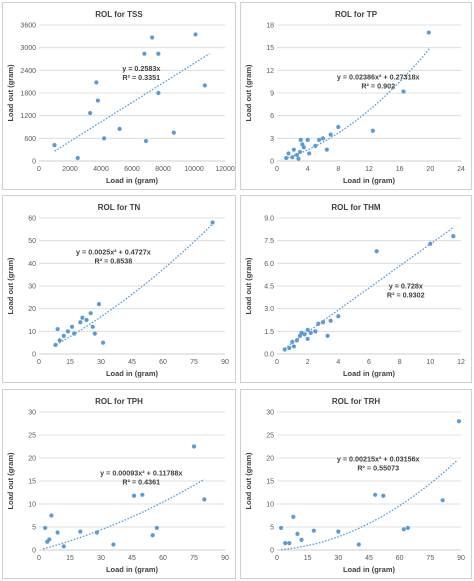 This screenshot has height=581, width=474. I want to click on x-tick-label: 6000, so click(132, 169).